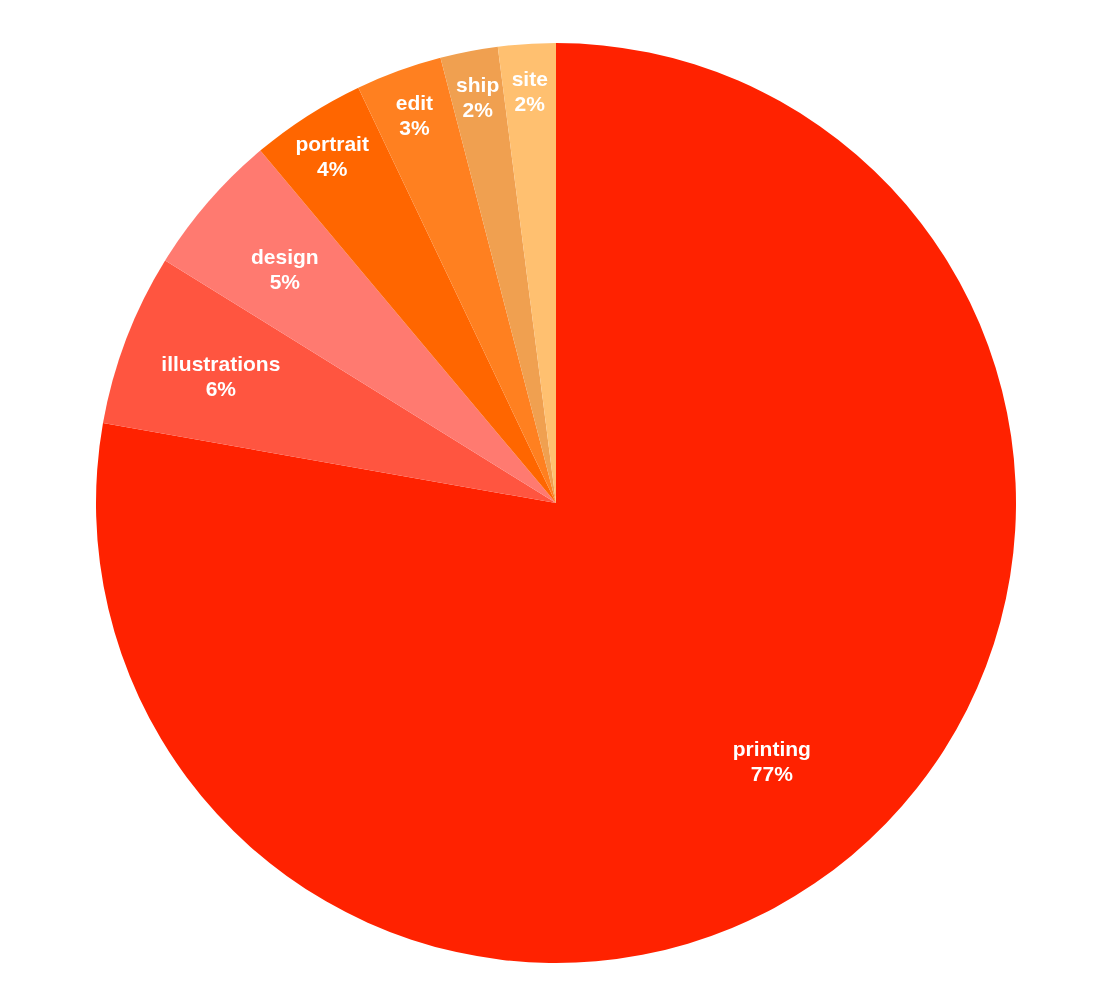 This screenshot has height=1000, width=1102. What do you see at coordinates (529, 78) in the screenshot?
I see `slice-label: site` at bounding box center [529, 78].